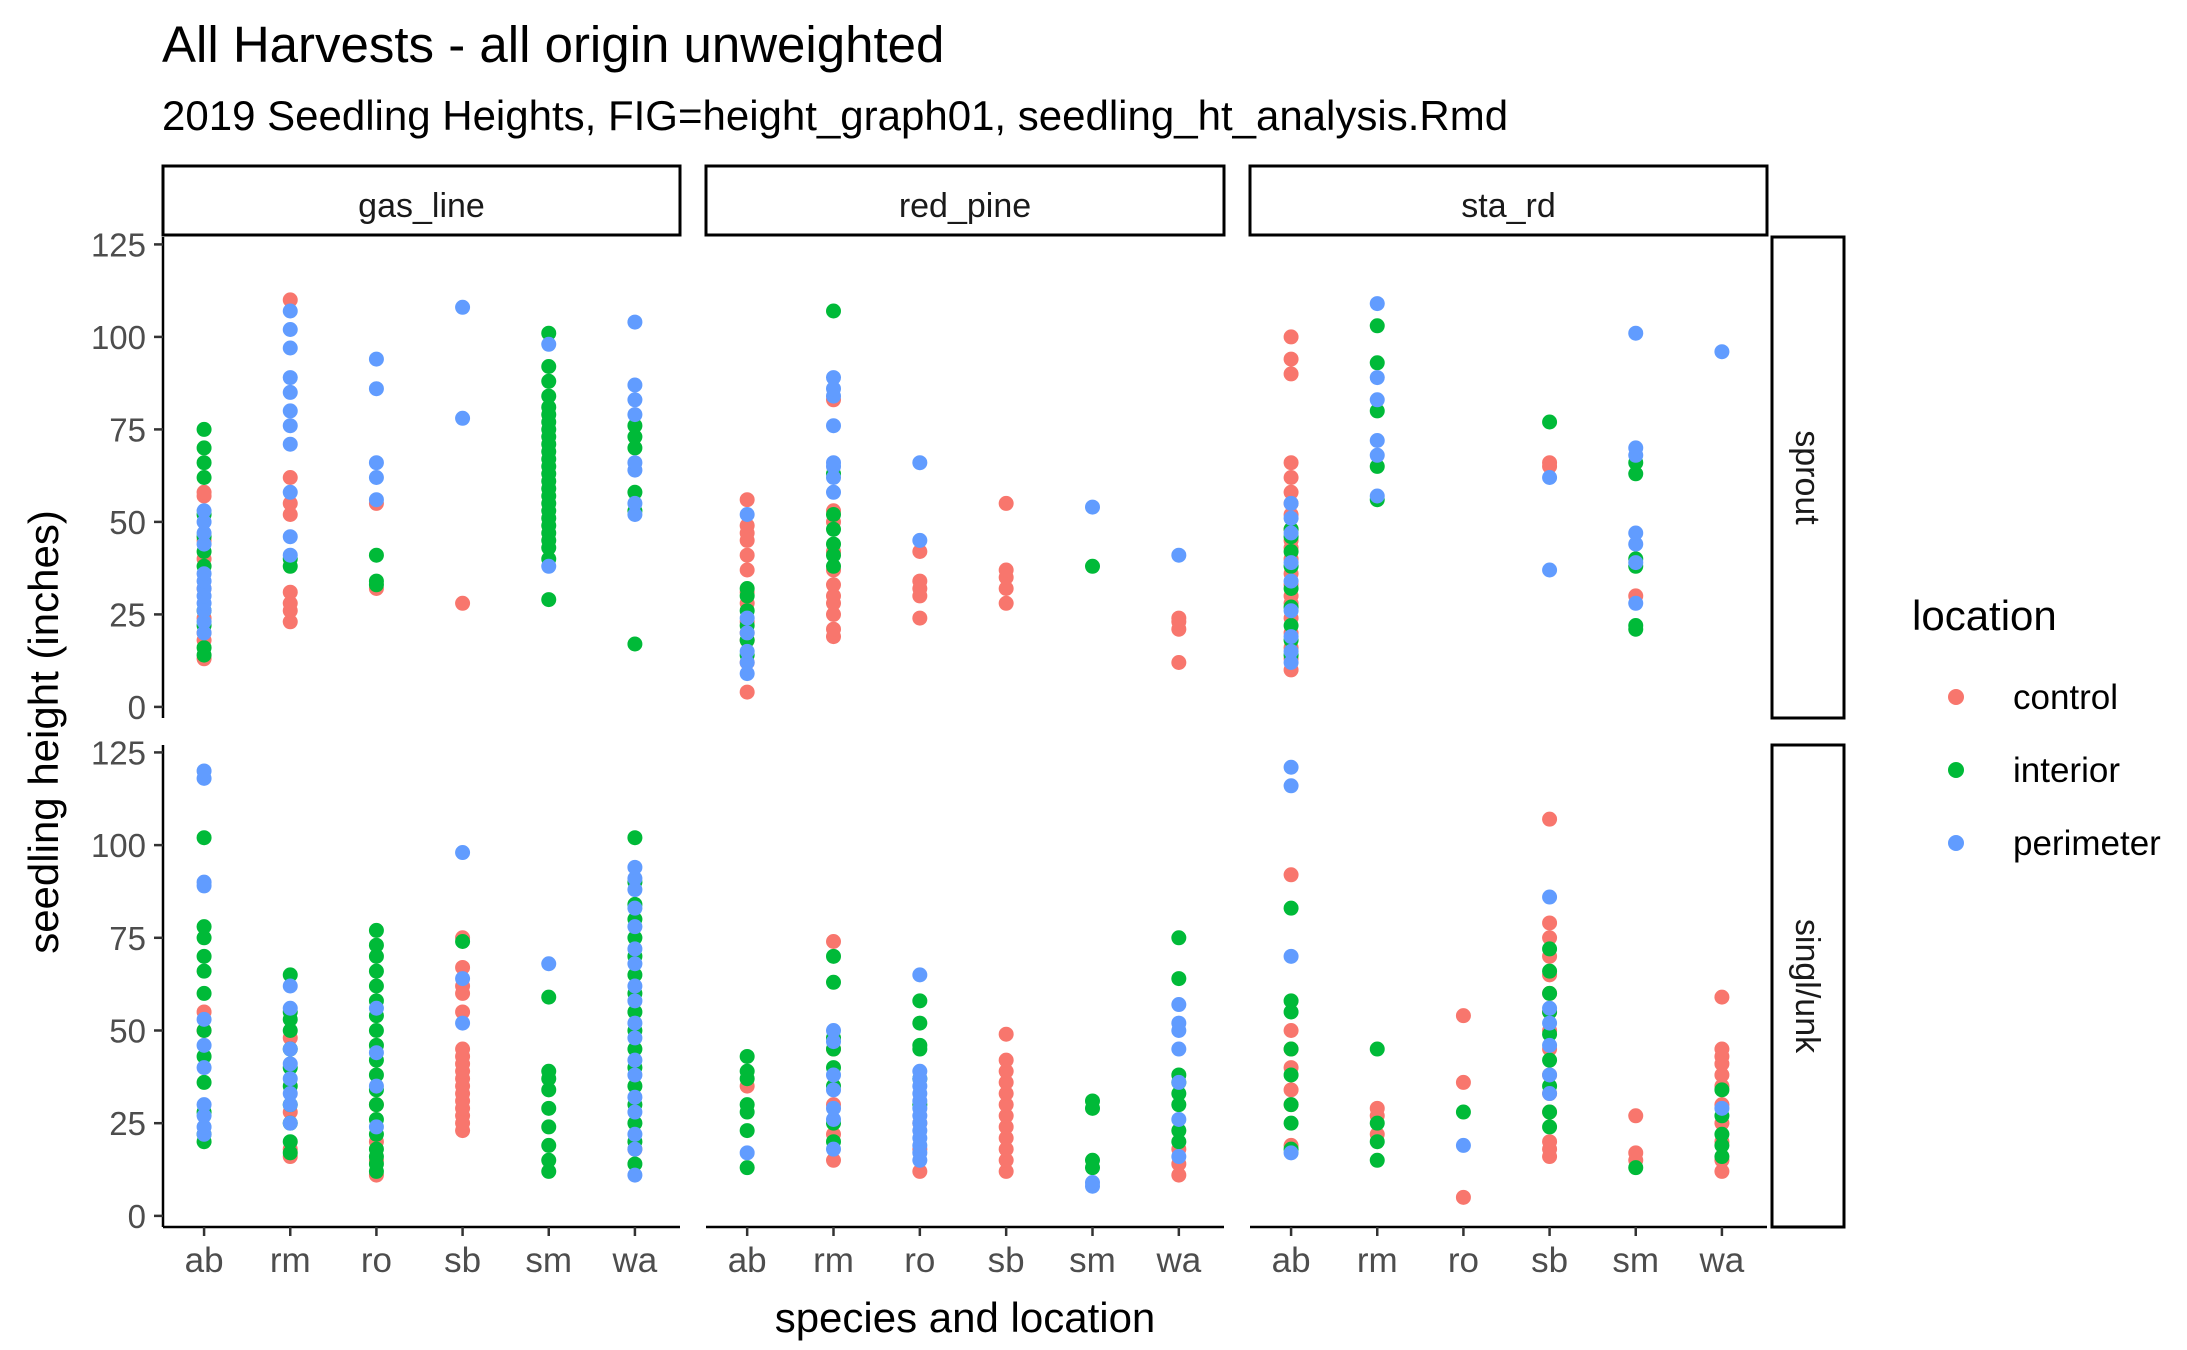 The height and width of the screenshot is (1350, 2187). I want to click on y-tick-label: 0, so click(137, 1216).